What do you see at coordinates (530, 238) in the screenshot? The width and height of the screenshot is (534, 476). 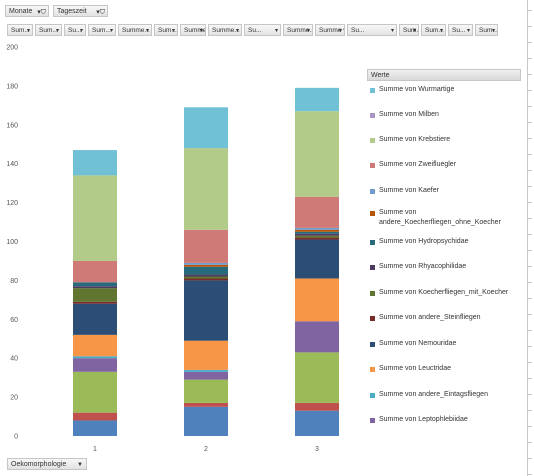 I see `sheet-edge` at bounding box center [530, 238].